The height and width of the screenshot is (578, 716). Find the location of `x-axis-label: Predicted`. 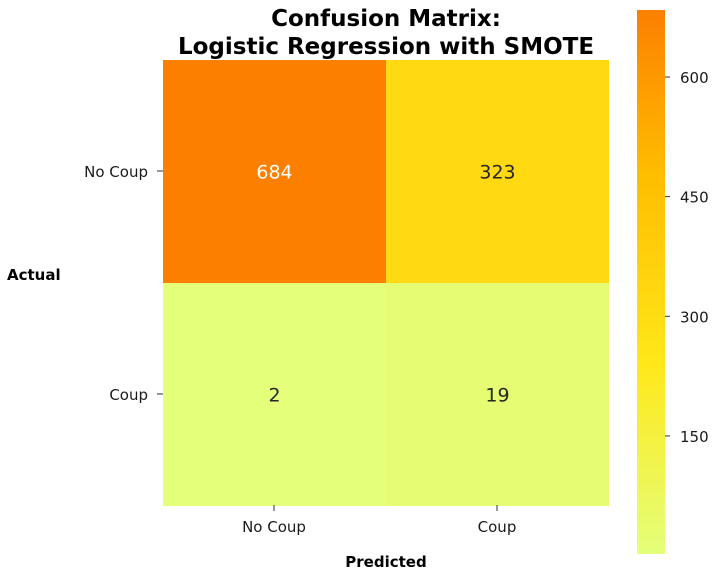

x-axis-label: Predicted is located at coordinates (385, 562).